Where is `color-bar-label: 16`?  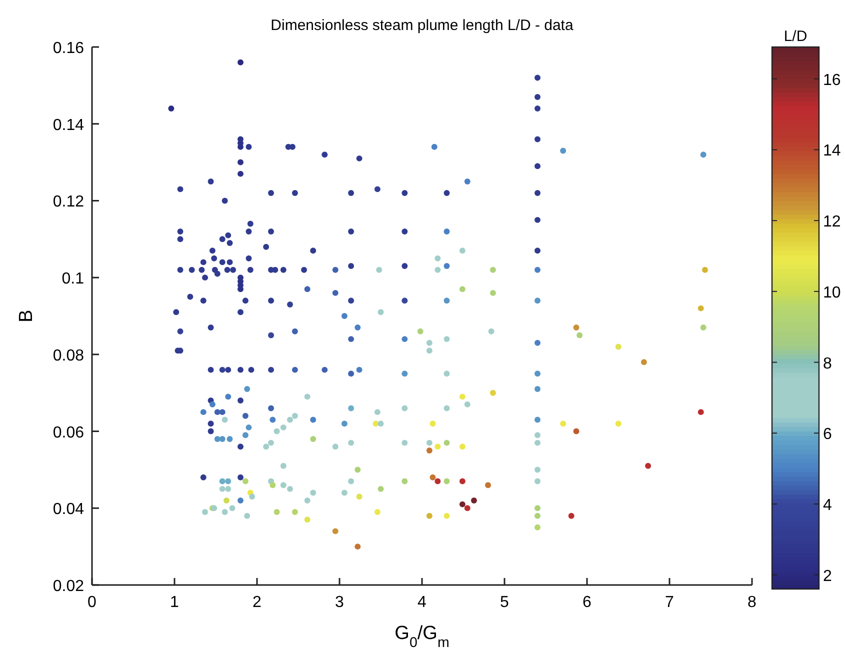 color-bar-label: 16 is located at coordinates (832, 80).